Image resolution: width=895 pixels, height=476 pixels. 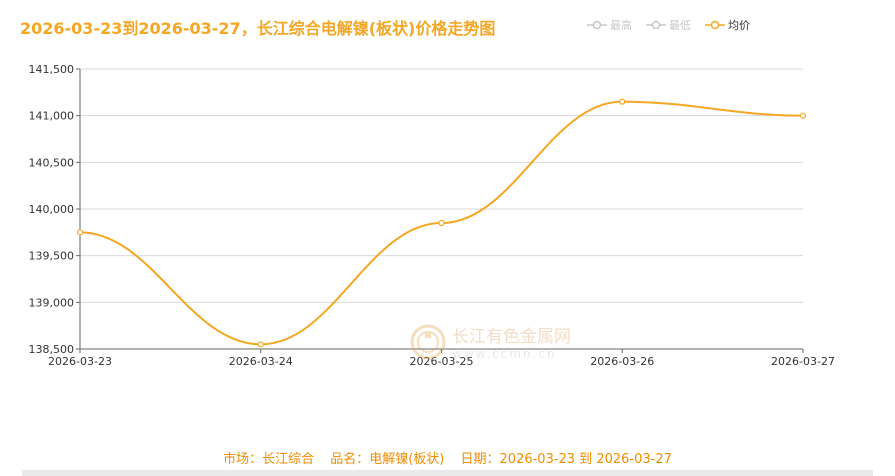 What do you see at coordinates (621, 25) in the screenshot?
I see `legend-label-high: 最高` at bounding box center [621, 25].